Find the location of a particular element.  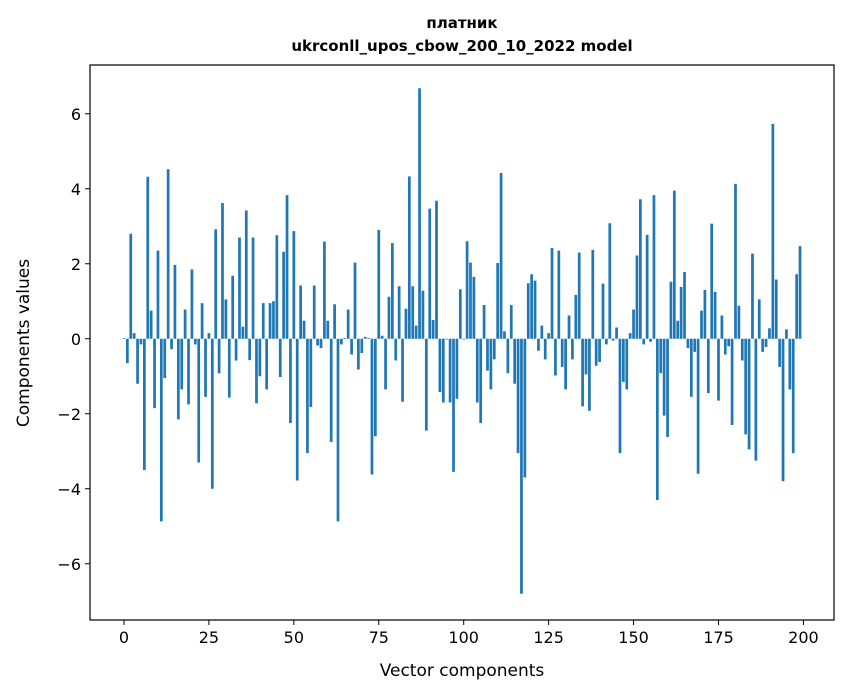

x-tick-label: 150 is located at coordinates (633, 637).